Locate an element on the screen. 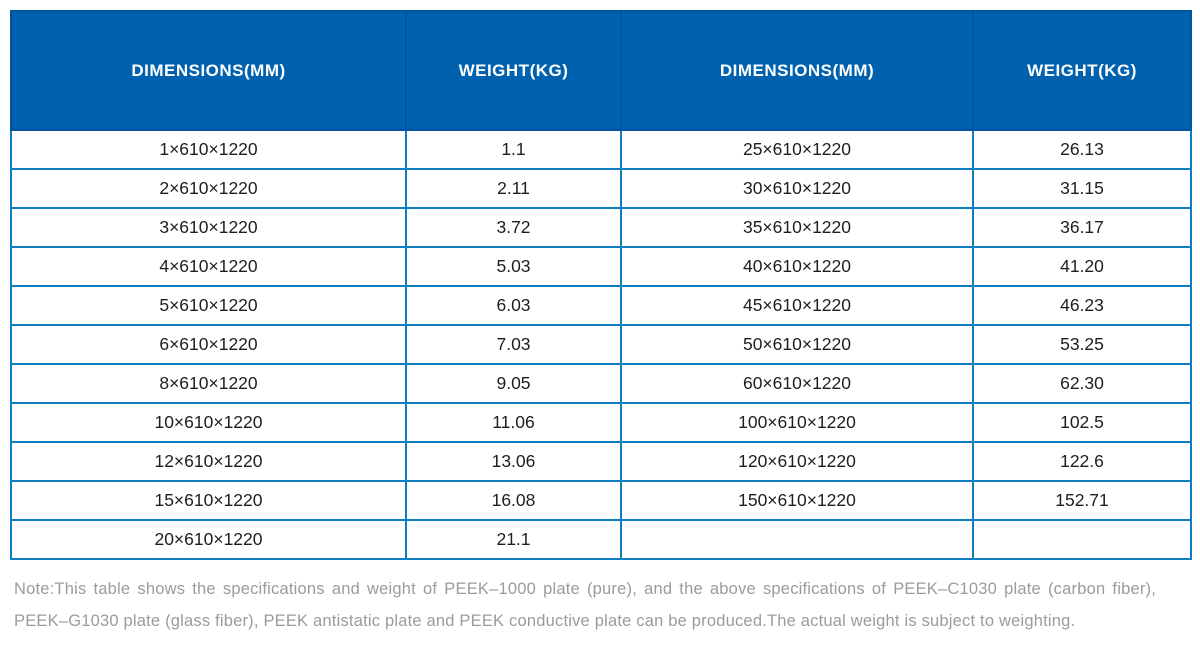 The width and height of the screenshot is (1200, 648). table-cell: 11.06 is located at coordinates (513, 422).